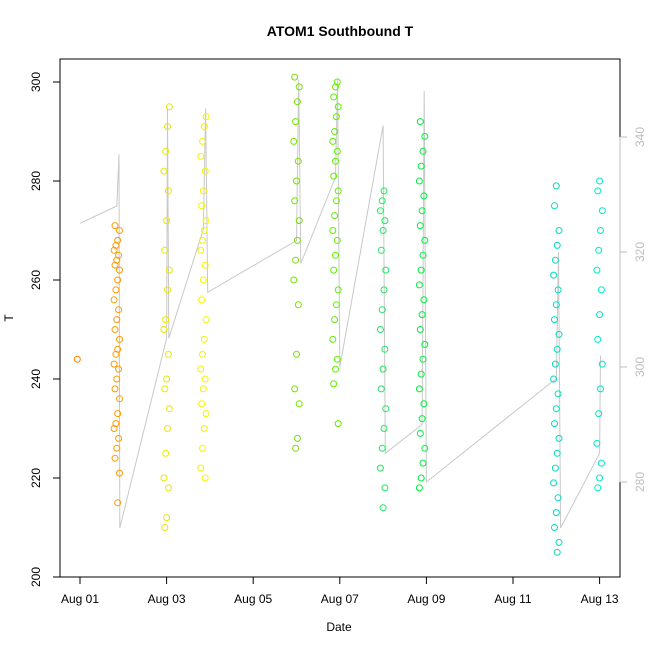  What do you see at coordinates (640, 137) in the screenshot?
I see `y-right-tick-label: 340` at bounding box center [640, 137].